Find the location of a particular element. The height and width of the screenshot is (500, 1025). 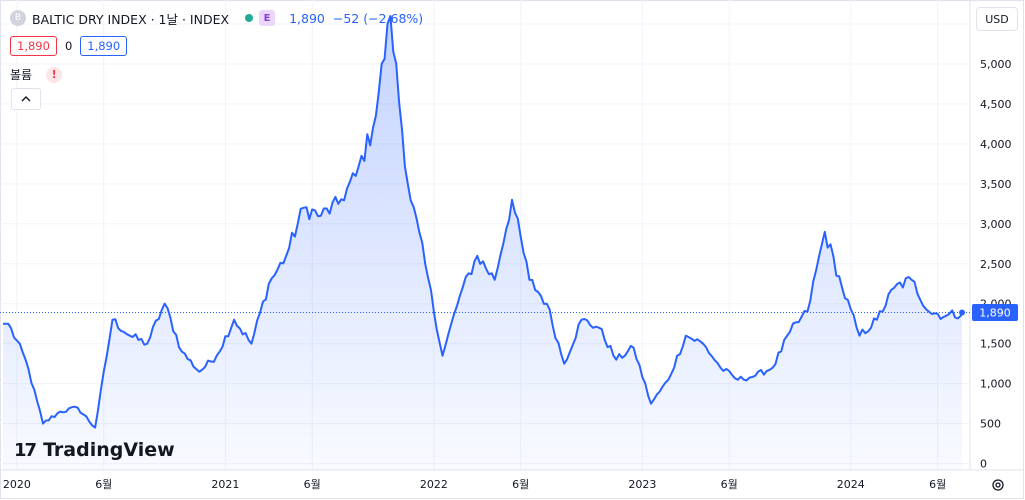

y-tick-label: 500 is located at coordinates (990, 424).